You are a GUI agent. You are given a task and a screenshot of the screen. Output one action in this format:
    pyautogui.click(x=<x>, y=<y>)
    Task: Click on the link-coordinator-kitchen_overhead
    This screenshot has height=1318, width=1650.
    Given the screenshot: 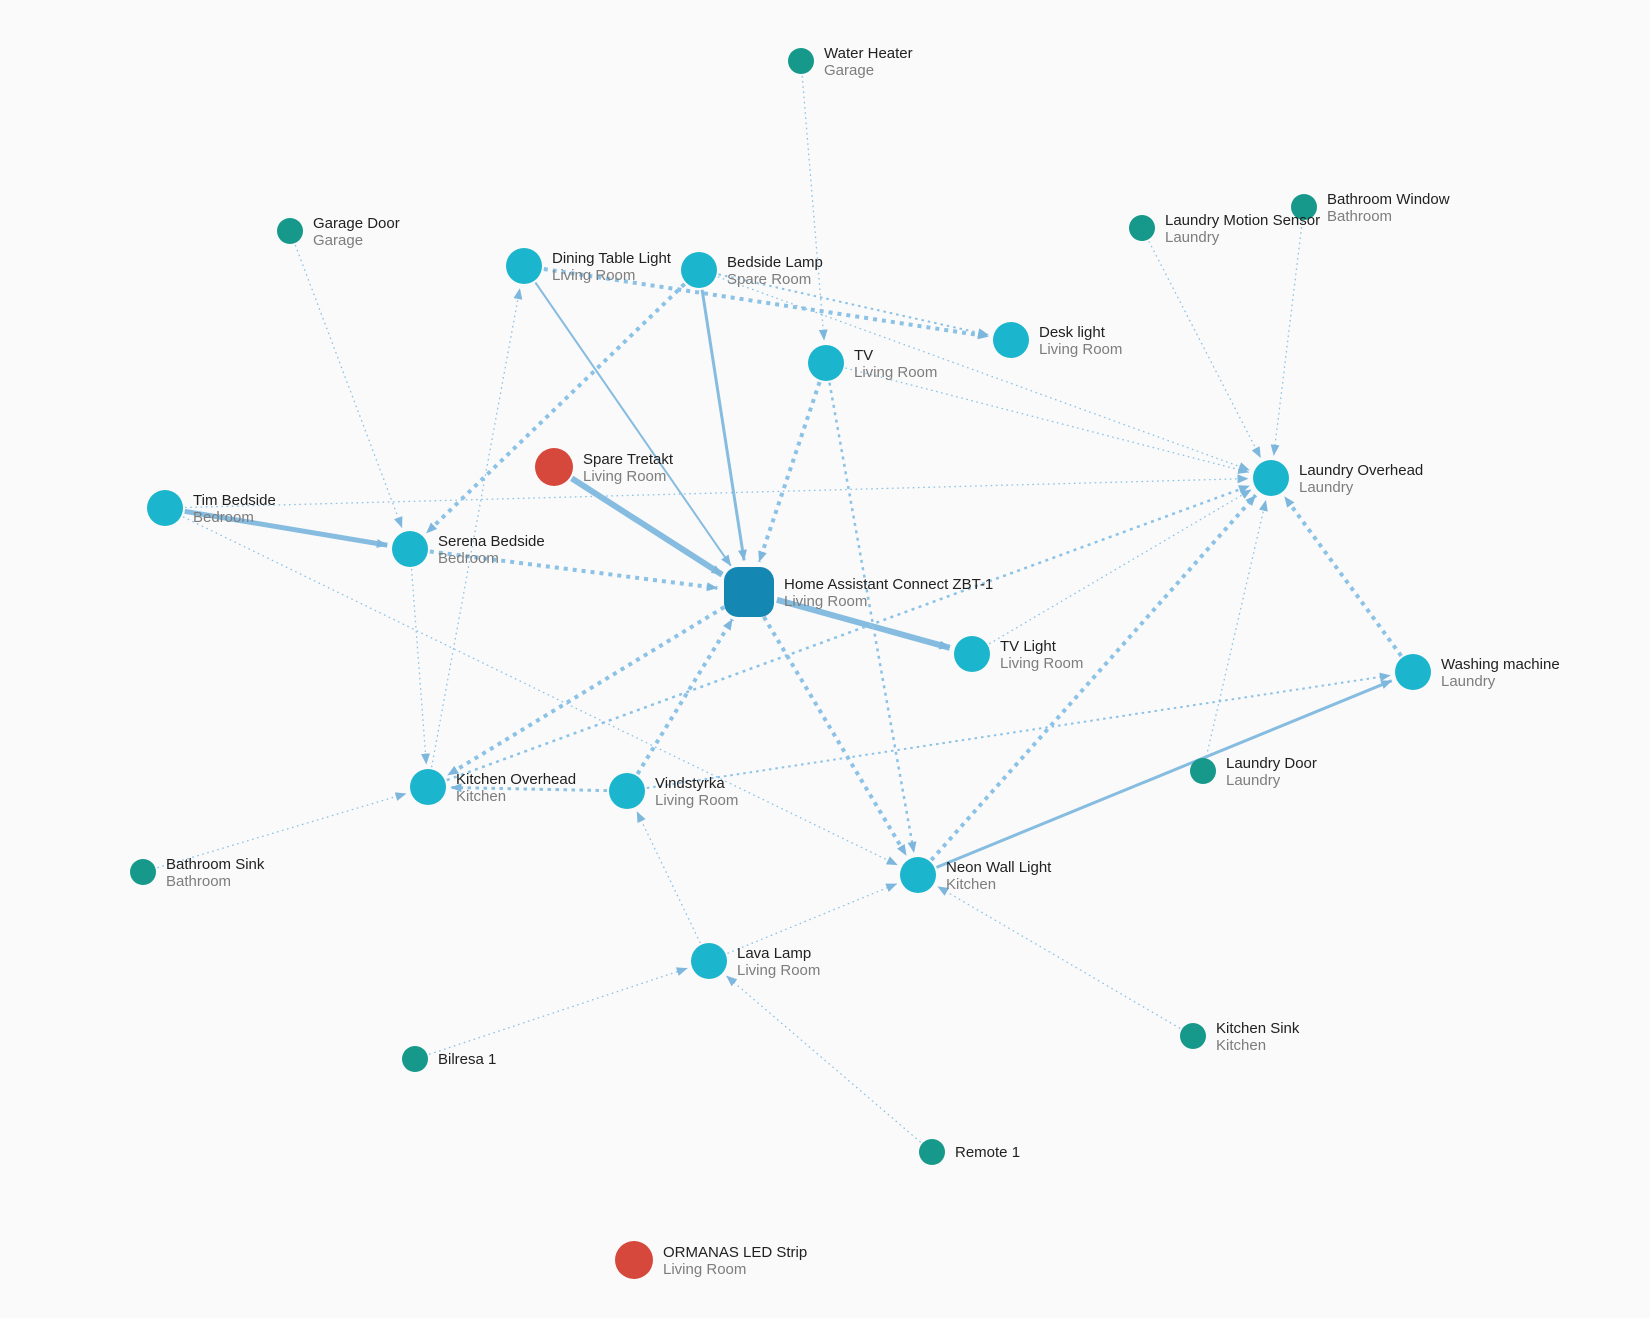 What is the action you would take?
    pyautogui.click(x=586, y=691)
    